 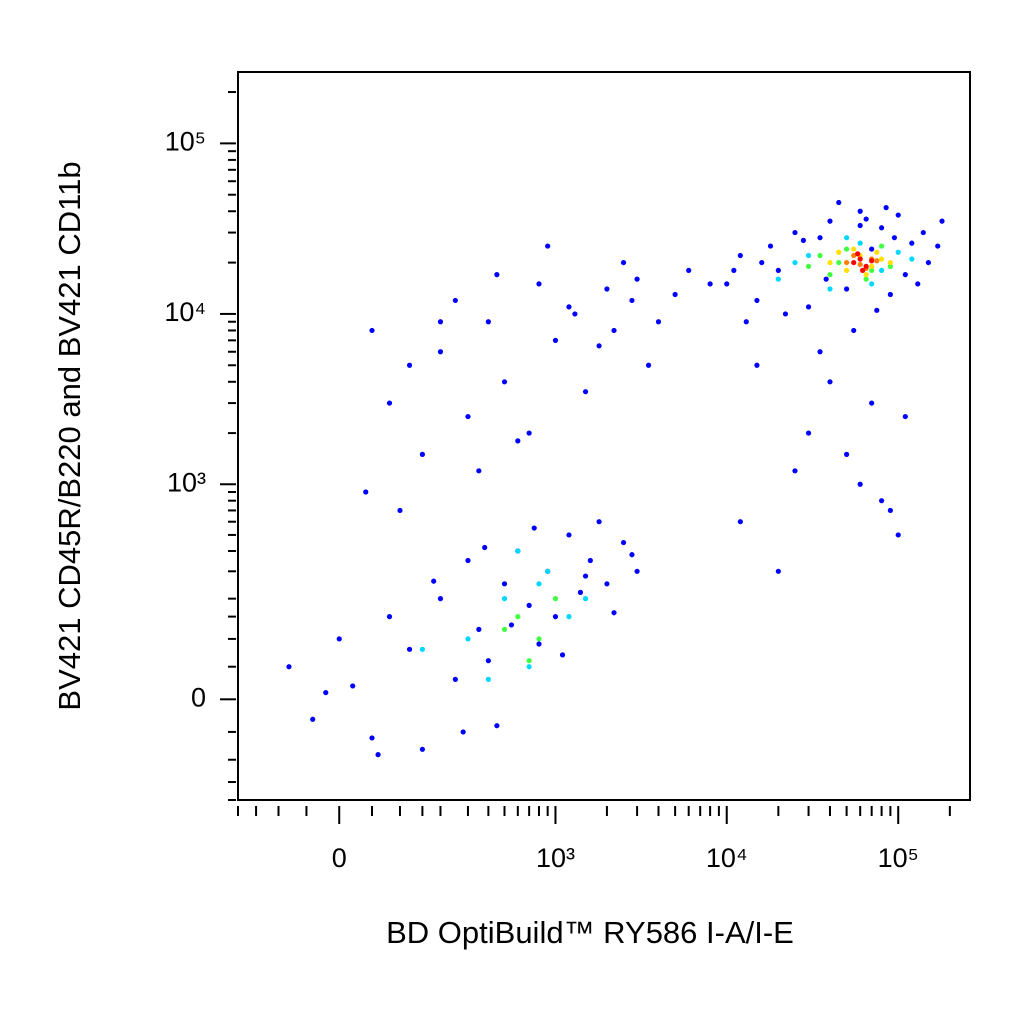 What do you see at coordinates (339, 858) in the screenshot?
I see `x-tick-label: 0` at bounding box center [339, 858].